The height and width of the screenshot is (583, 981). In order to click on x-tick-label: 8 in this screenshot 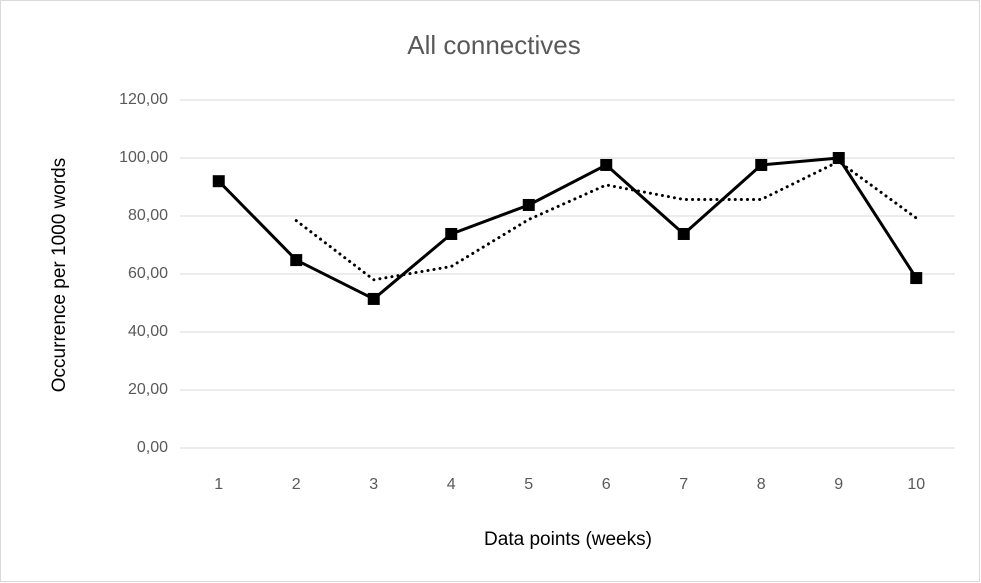, I will do `click(761, 484)`.